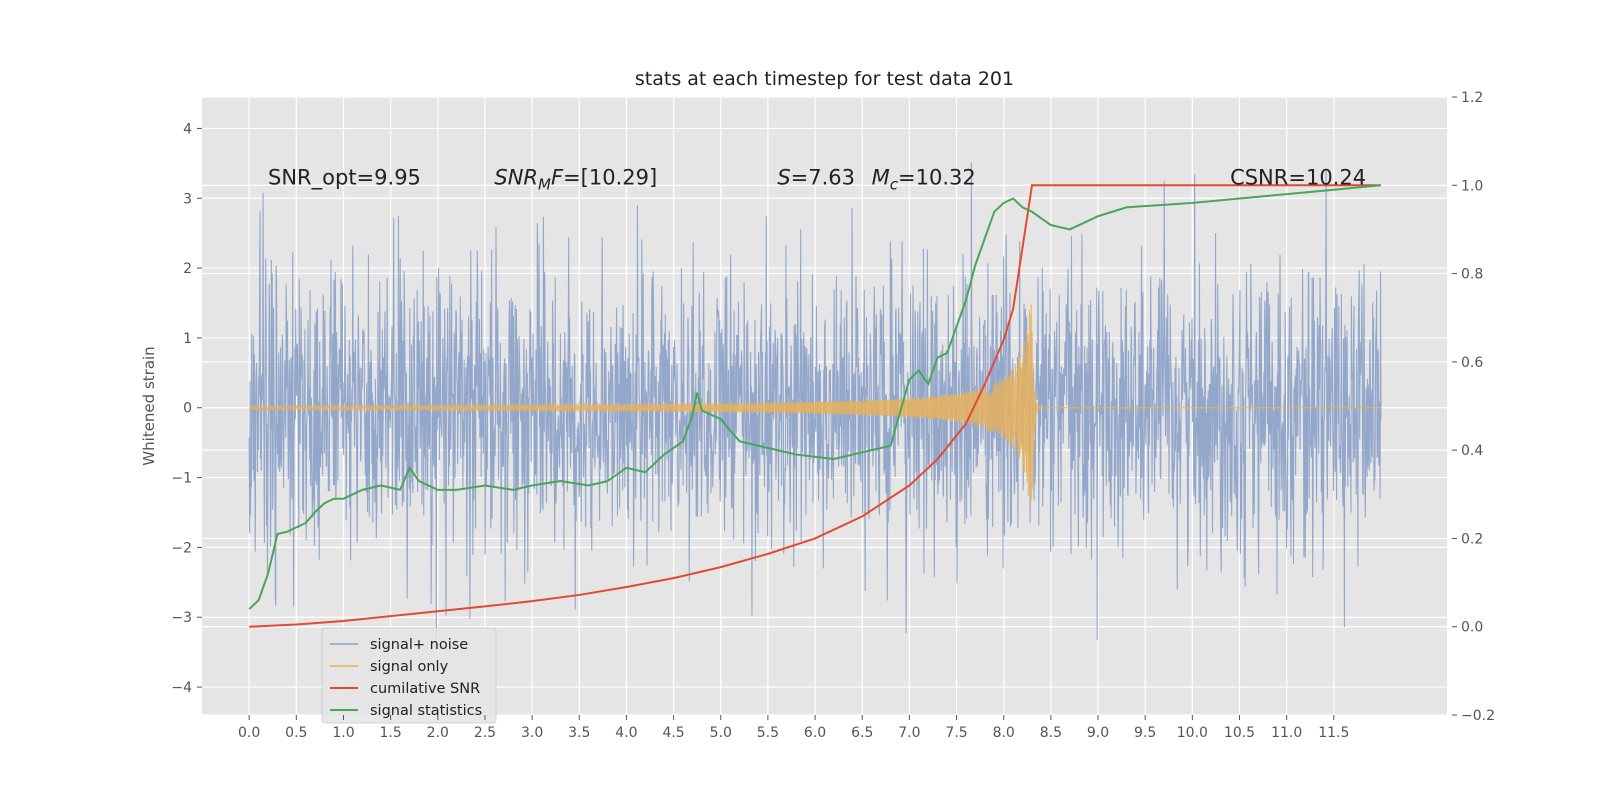  Describe the element at coordinates (579, 733) in the screenshot. I see `x-tick-label: 3.5` at that location.